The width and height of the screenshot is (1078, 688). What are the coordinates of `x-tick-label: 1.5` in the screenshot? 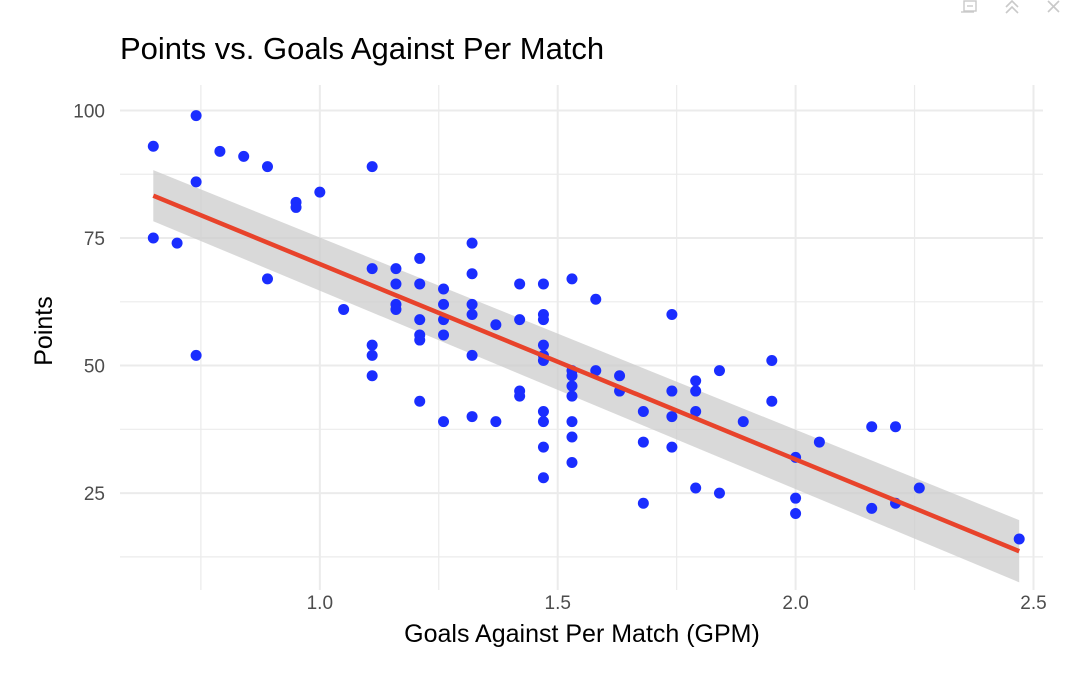 It's located at (558, 603).